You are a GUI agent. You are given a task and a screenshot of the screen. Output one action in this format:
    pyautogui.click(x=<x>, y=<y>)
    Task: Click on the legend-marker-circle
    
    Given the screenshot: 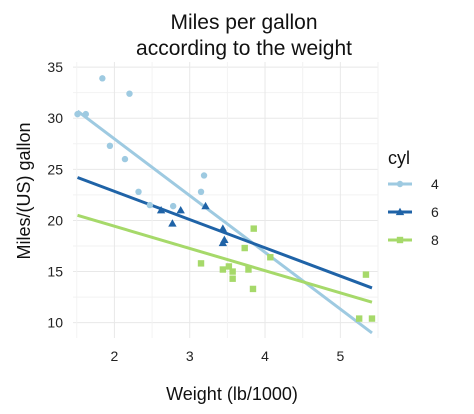 What is the action you would take?
    pyautogui.click(x=400, y=184)
    